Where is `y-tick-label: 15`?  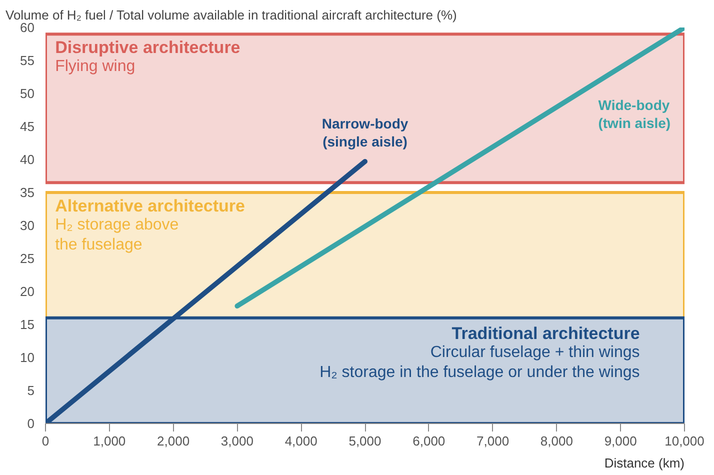
y-tick-label: 15 is located at coordinates (27, 324).